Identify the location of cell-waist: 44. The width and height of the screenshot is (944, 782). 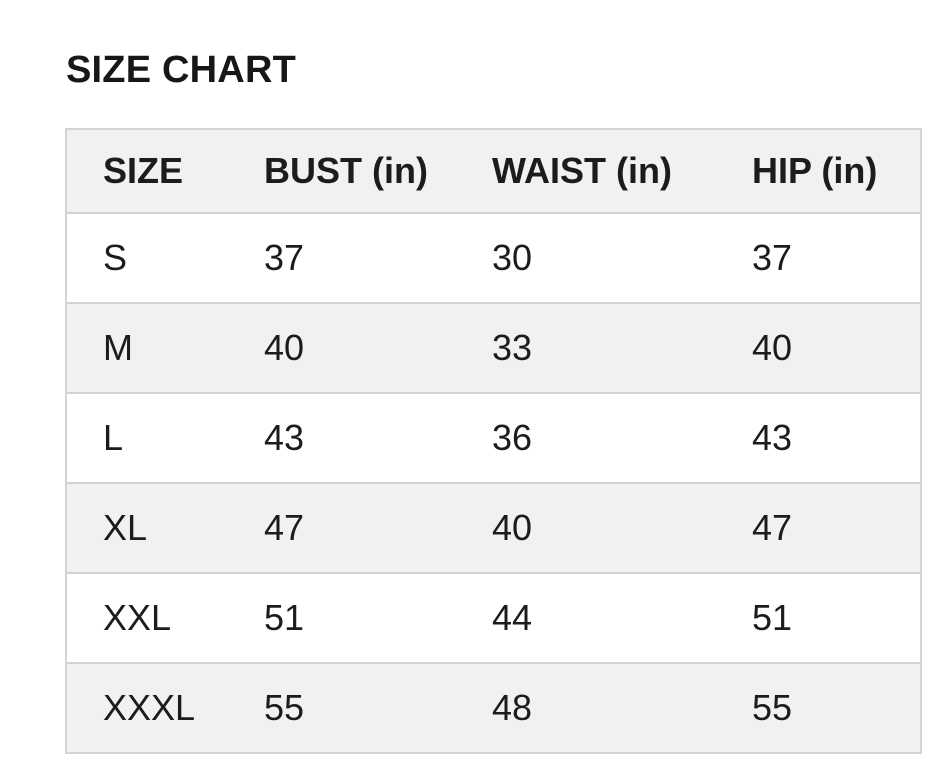
(586, 618).